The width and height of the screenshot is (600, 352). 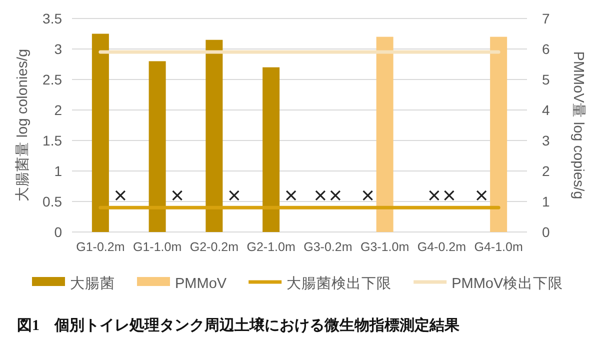 What do you see at coordinates (578, 125) in the screenshot?
I see `y2-axis-title: PMMoV量 log copies/g` at bounding box center [578, 125].